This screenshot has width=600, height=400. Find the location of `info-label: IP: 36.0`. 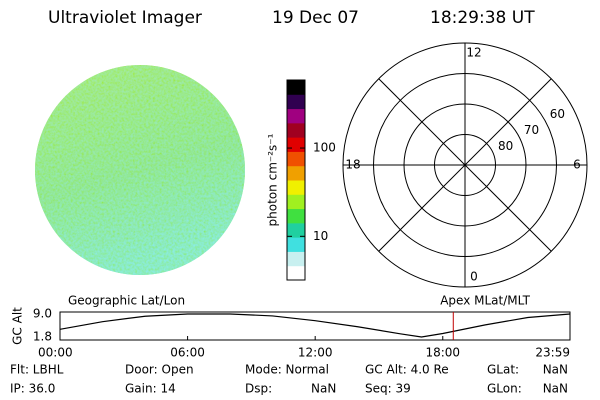

info-label: IP: 36.0 is located at coordinates (32, 389).